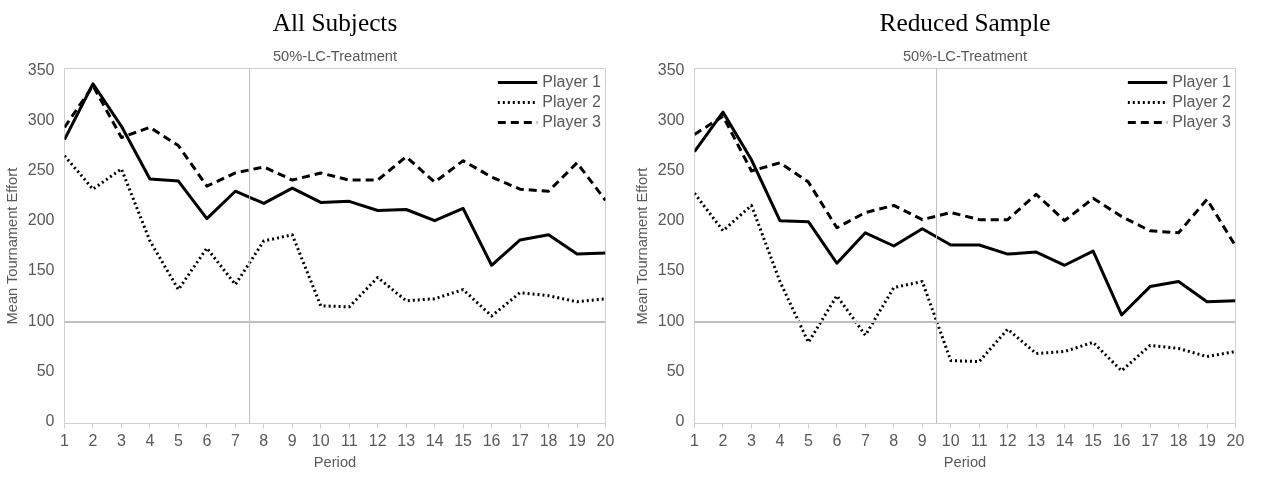 The image size is (1266, 477). I want to click on chart-title: All Subjects, so click(335, 21).